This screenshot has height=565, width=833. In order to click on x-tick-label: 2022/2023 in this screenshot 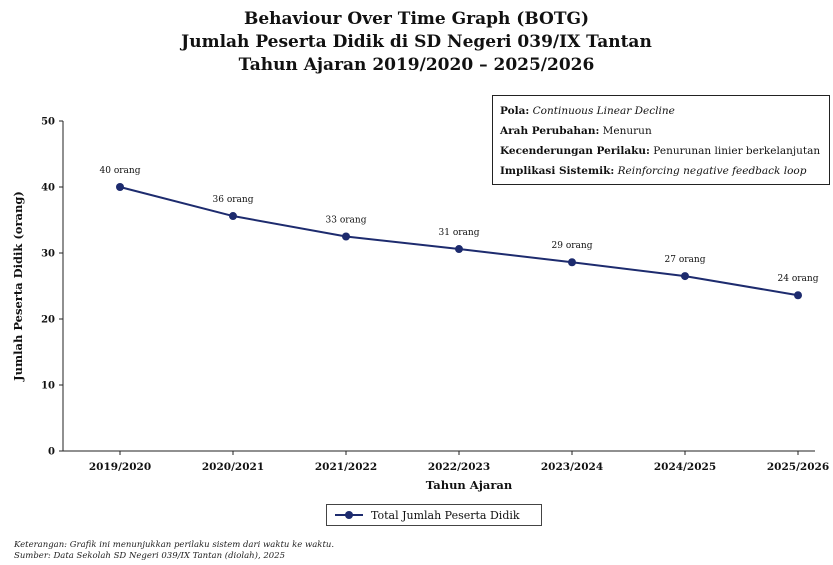, I will do `click(459, 467)`.